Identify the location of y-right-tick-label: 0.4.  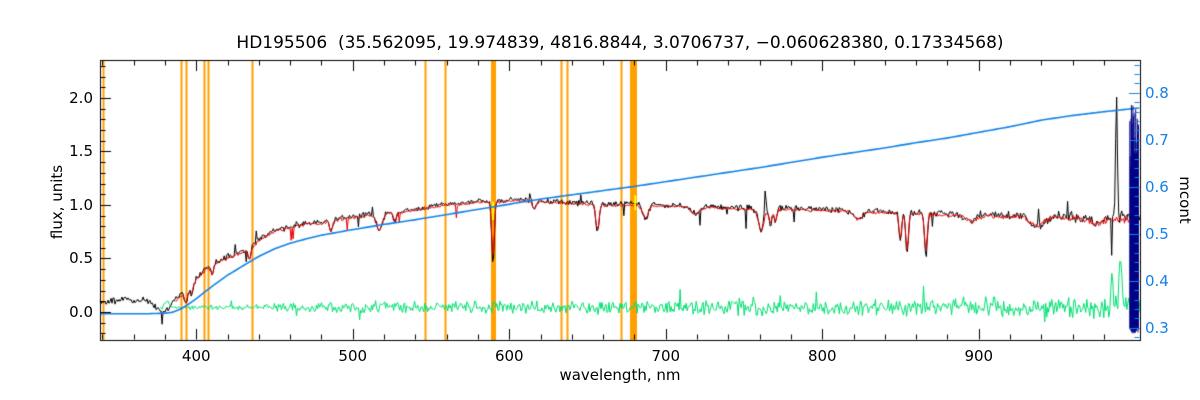
(1157, 280).